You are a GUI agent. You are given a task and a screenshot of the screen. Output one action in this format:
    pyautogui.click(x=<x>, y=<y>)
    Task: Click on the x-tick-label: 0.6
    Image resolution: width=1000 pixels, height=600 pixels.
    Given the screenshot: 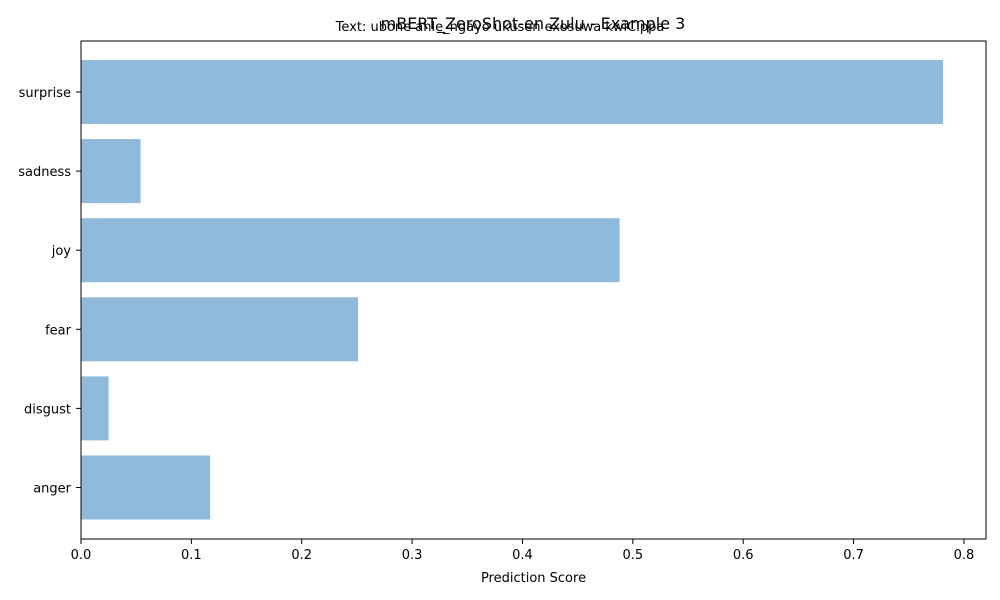 What is the action you would take?
    pyautogui.click(x=743, y=555)
    